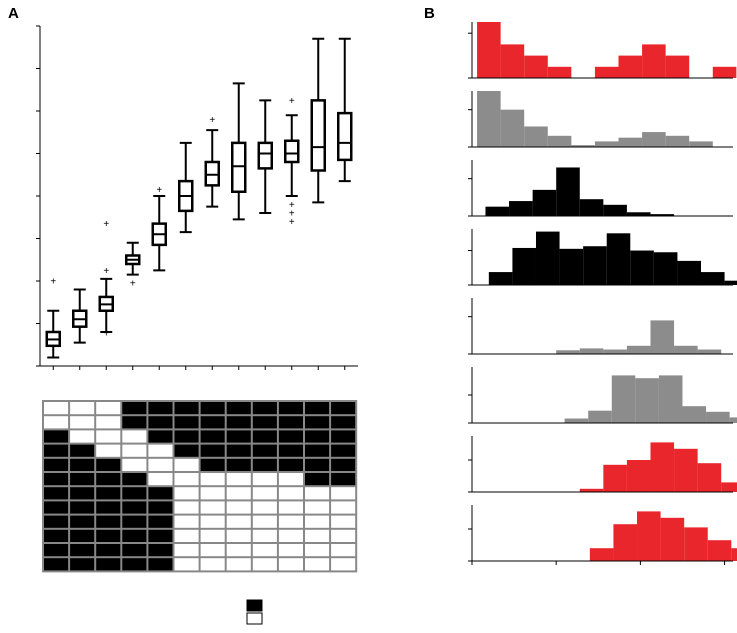 The width and height of the screenshot is (737, 633). Describe the element at coordinates (200, 486) in the screenshot. I see `matrix-border` at that location.